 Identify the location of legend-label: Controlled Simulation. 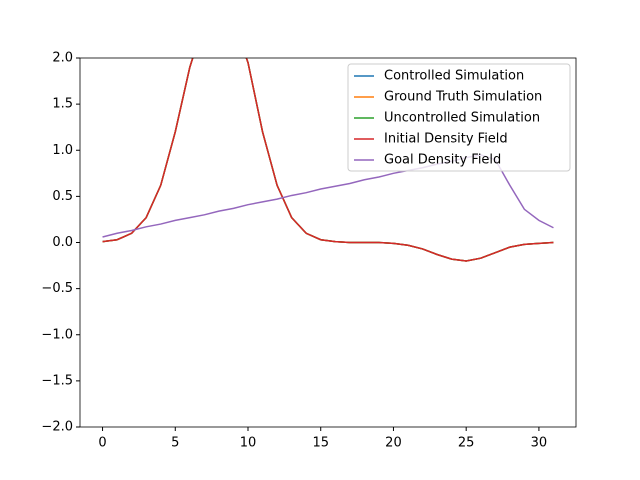
(454, 76).